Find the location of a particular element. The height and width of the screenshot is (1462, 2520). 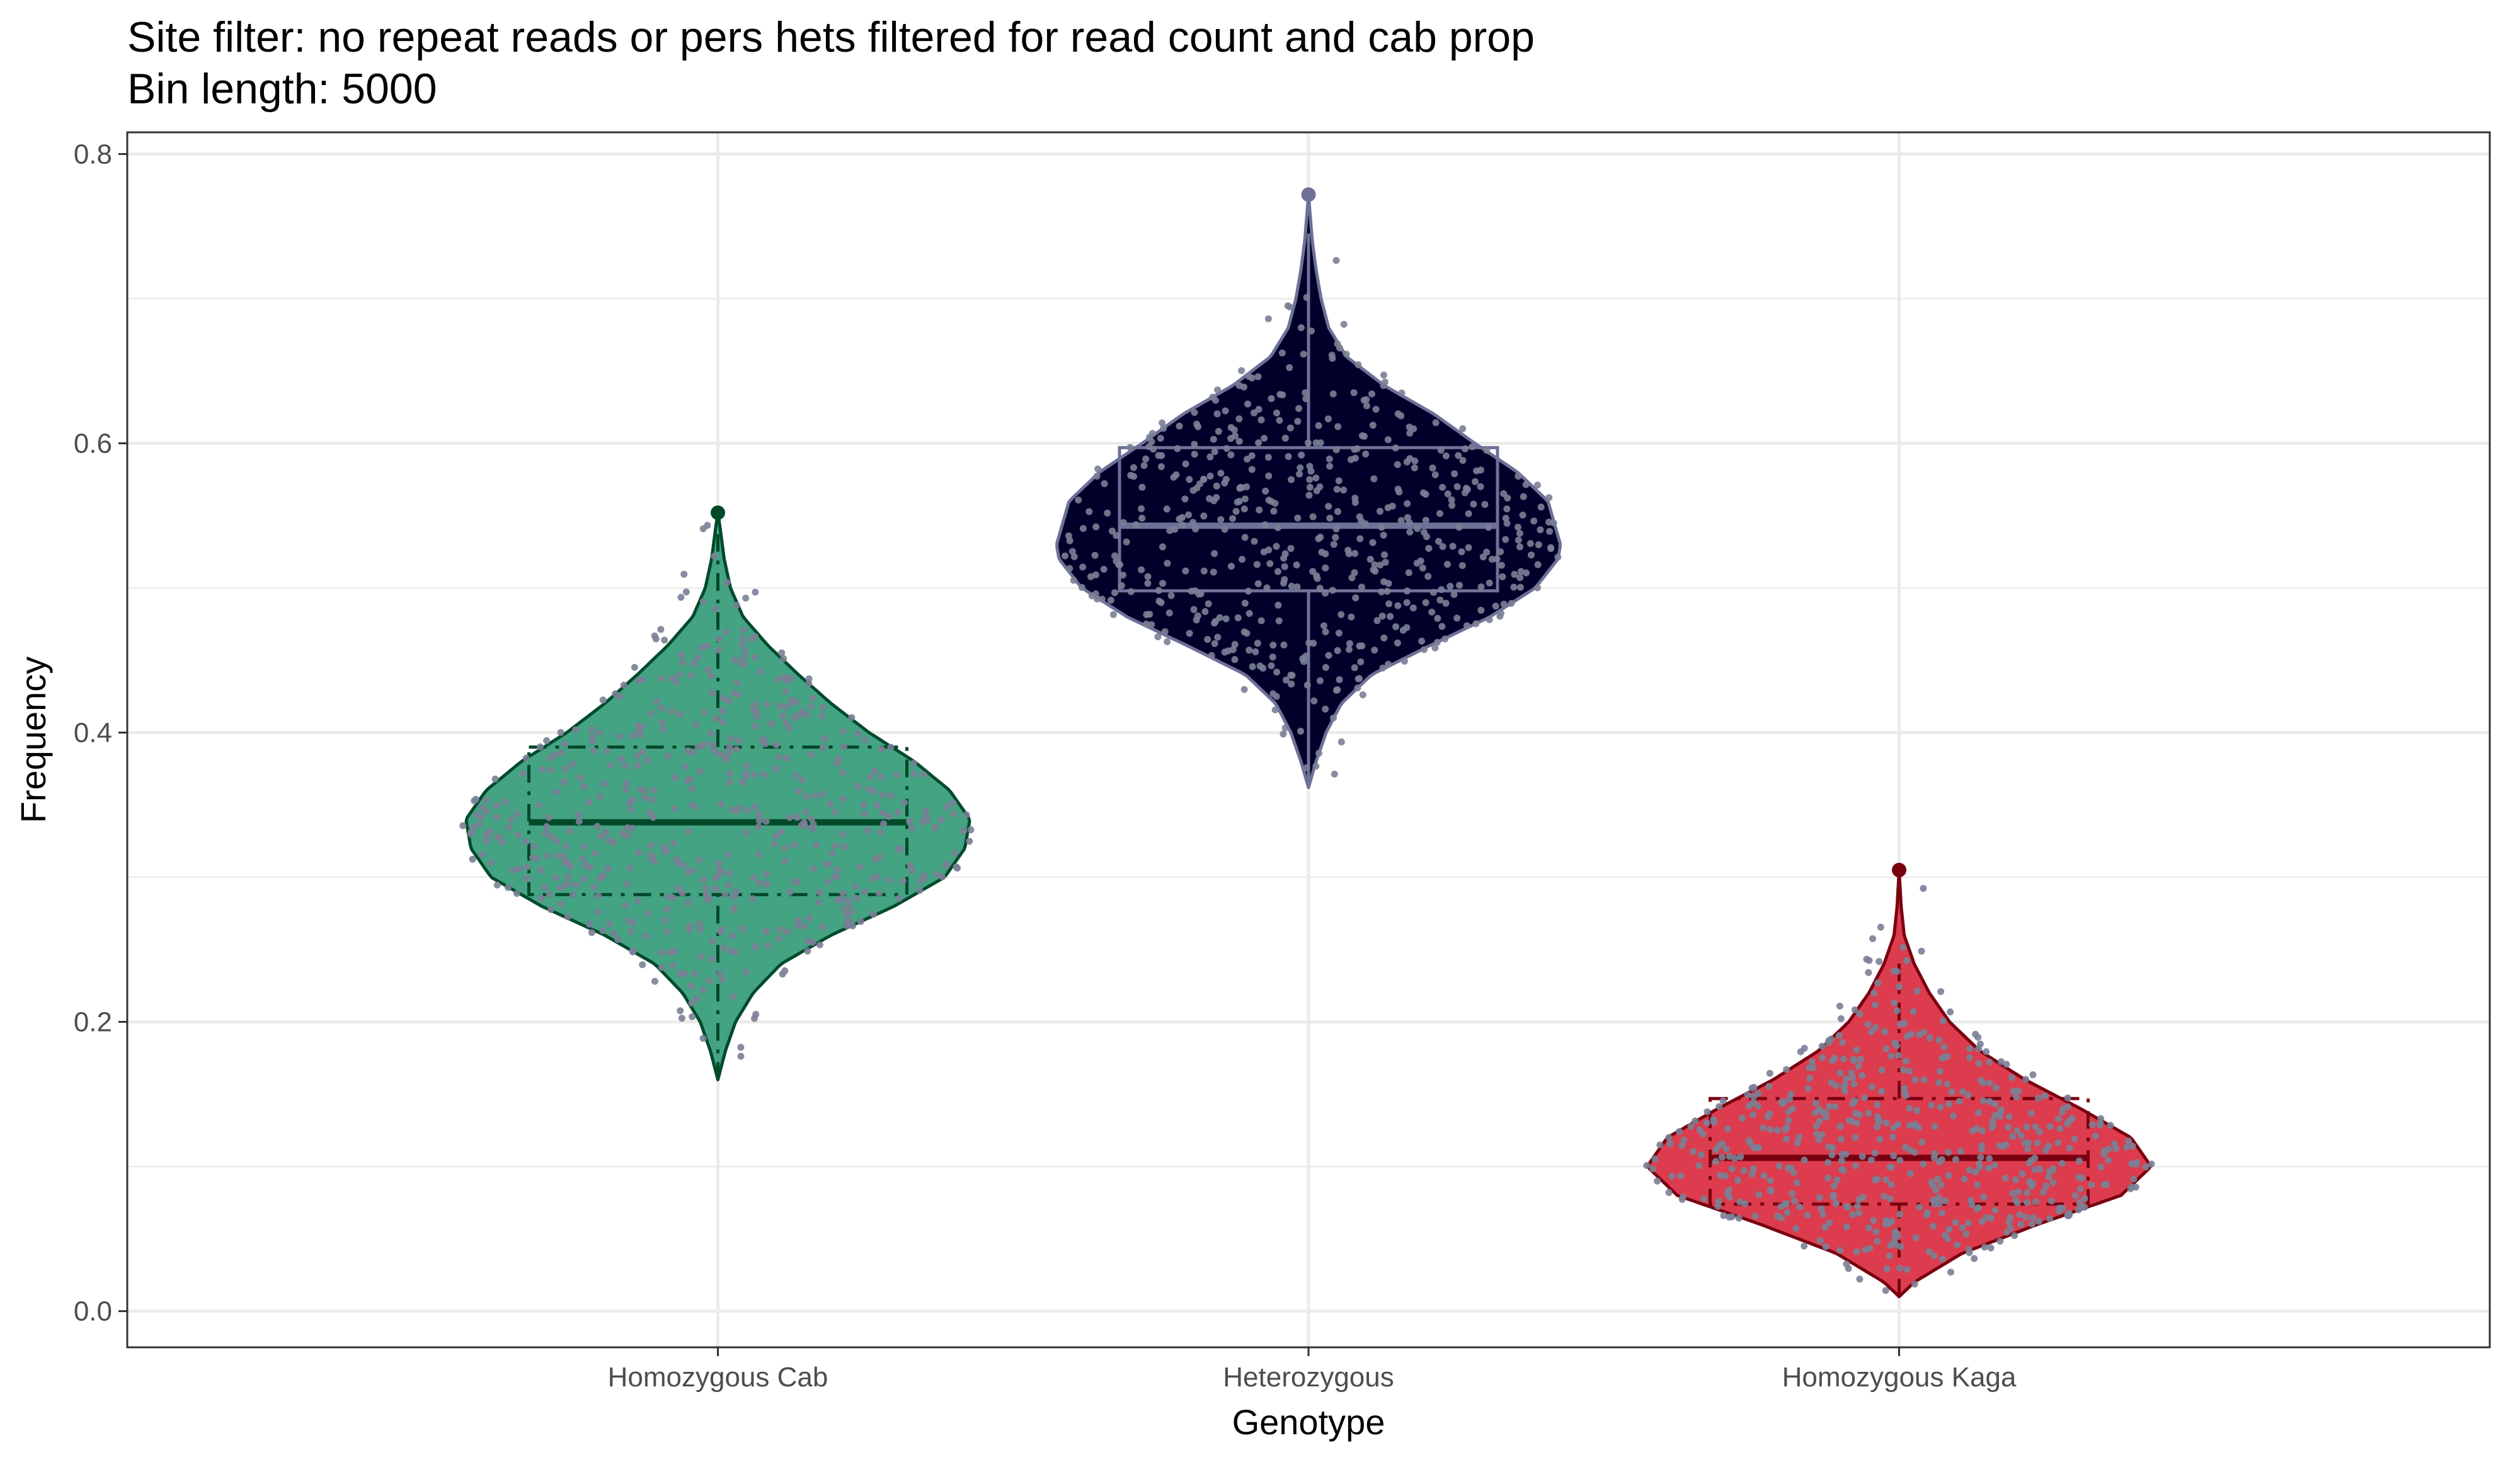

y-axis-title: Frequency is located at coordinates (33, 740).